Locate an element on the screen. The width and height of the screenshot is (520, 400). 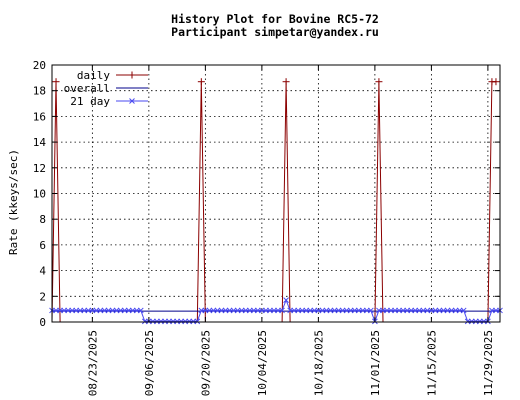
y-tick-label: 6 is located at coordinates (42, 245).